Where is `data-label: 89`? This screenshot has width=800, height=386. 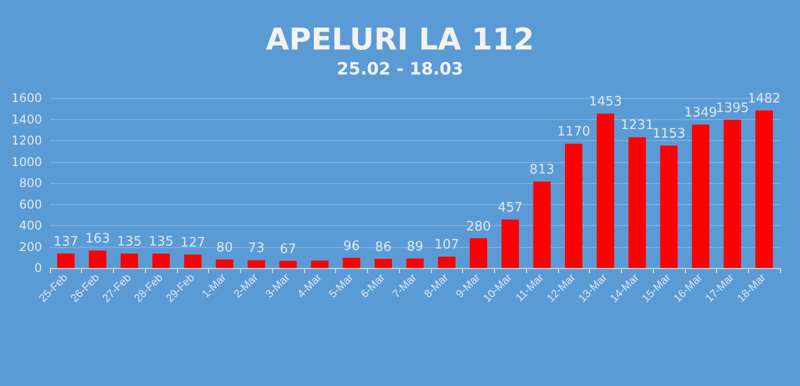 data-label: 89 is located at coordinates (415, 247).